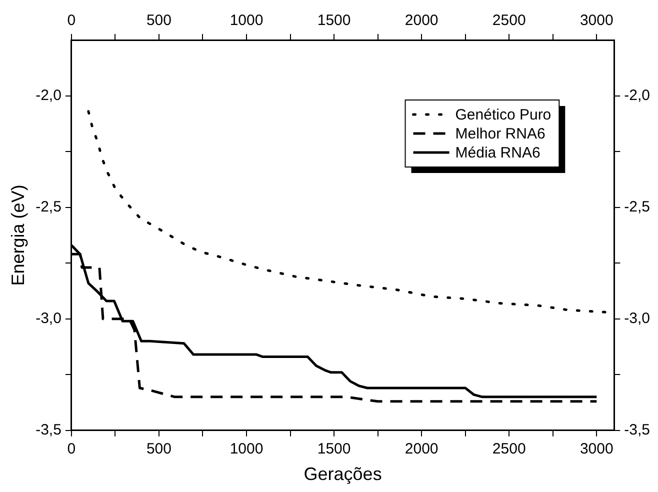 This screenshot has width=658, height=492. What do you see at coordinates (247, 449) in the screenshot?
I see `x-tick-label: 1000` at bounding box center [247, 449].